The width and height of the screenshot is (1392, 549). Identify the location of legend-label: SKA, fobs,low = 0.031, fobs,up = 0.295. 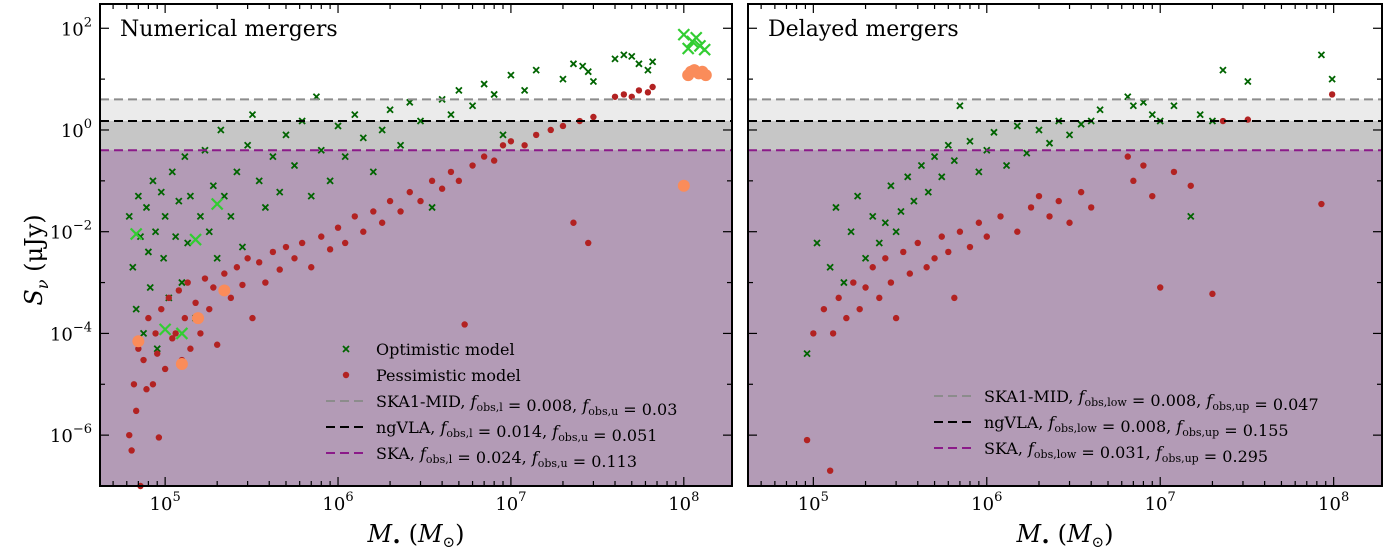
(1126, 452).